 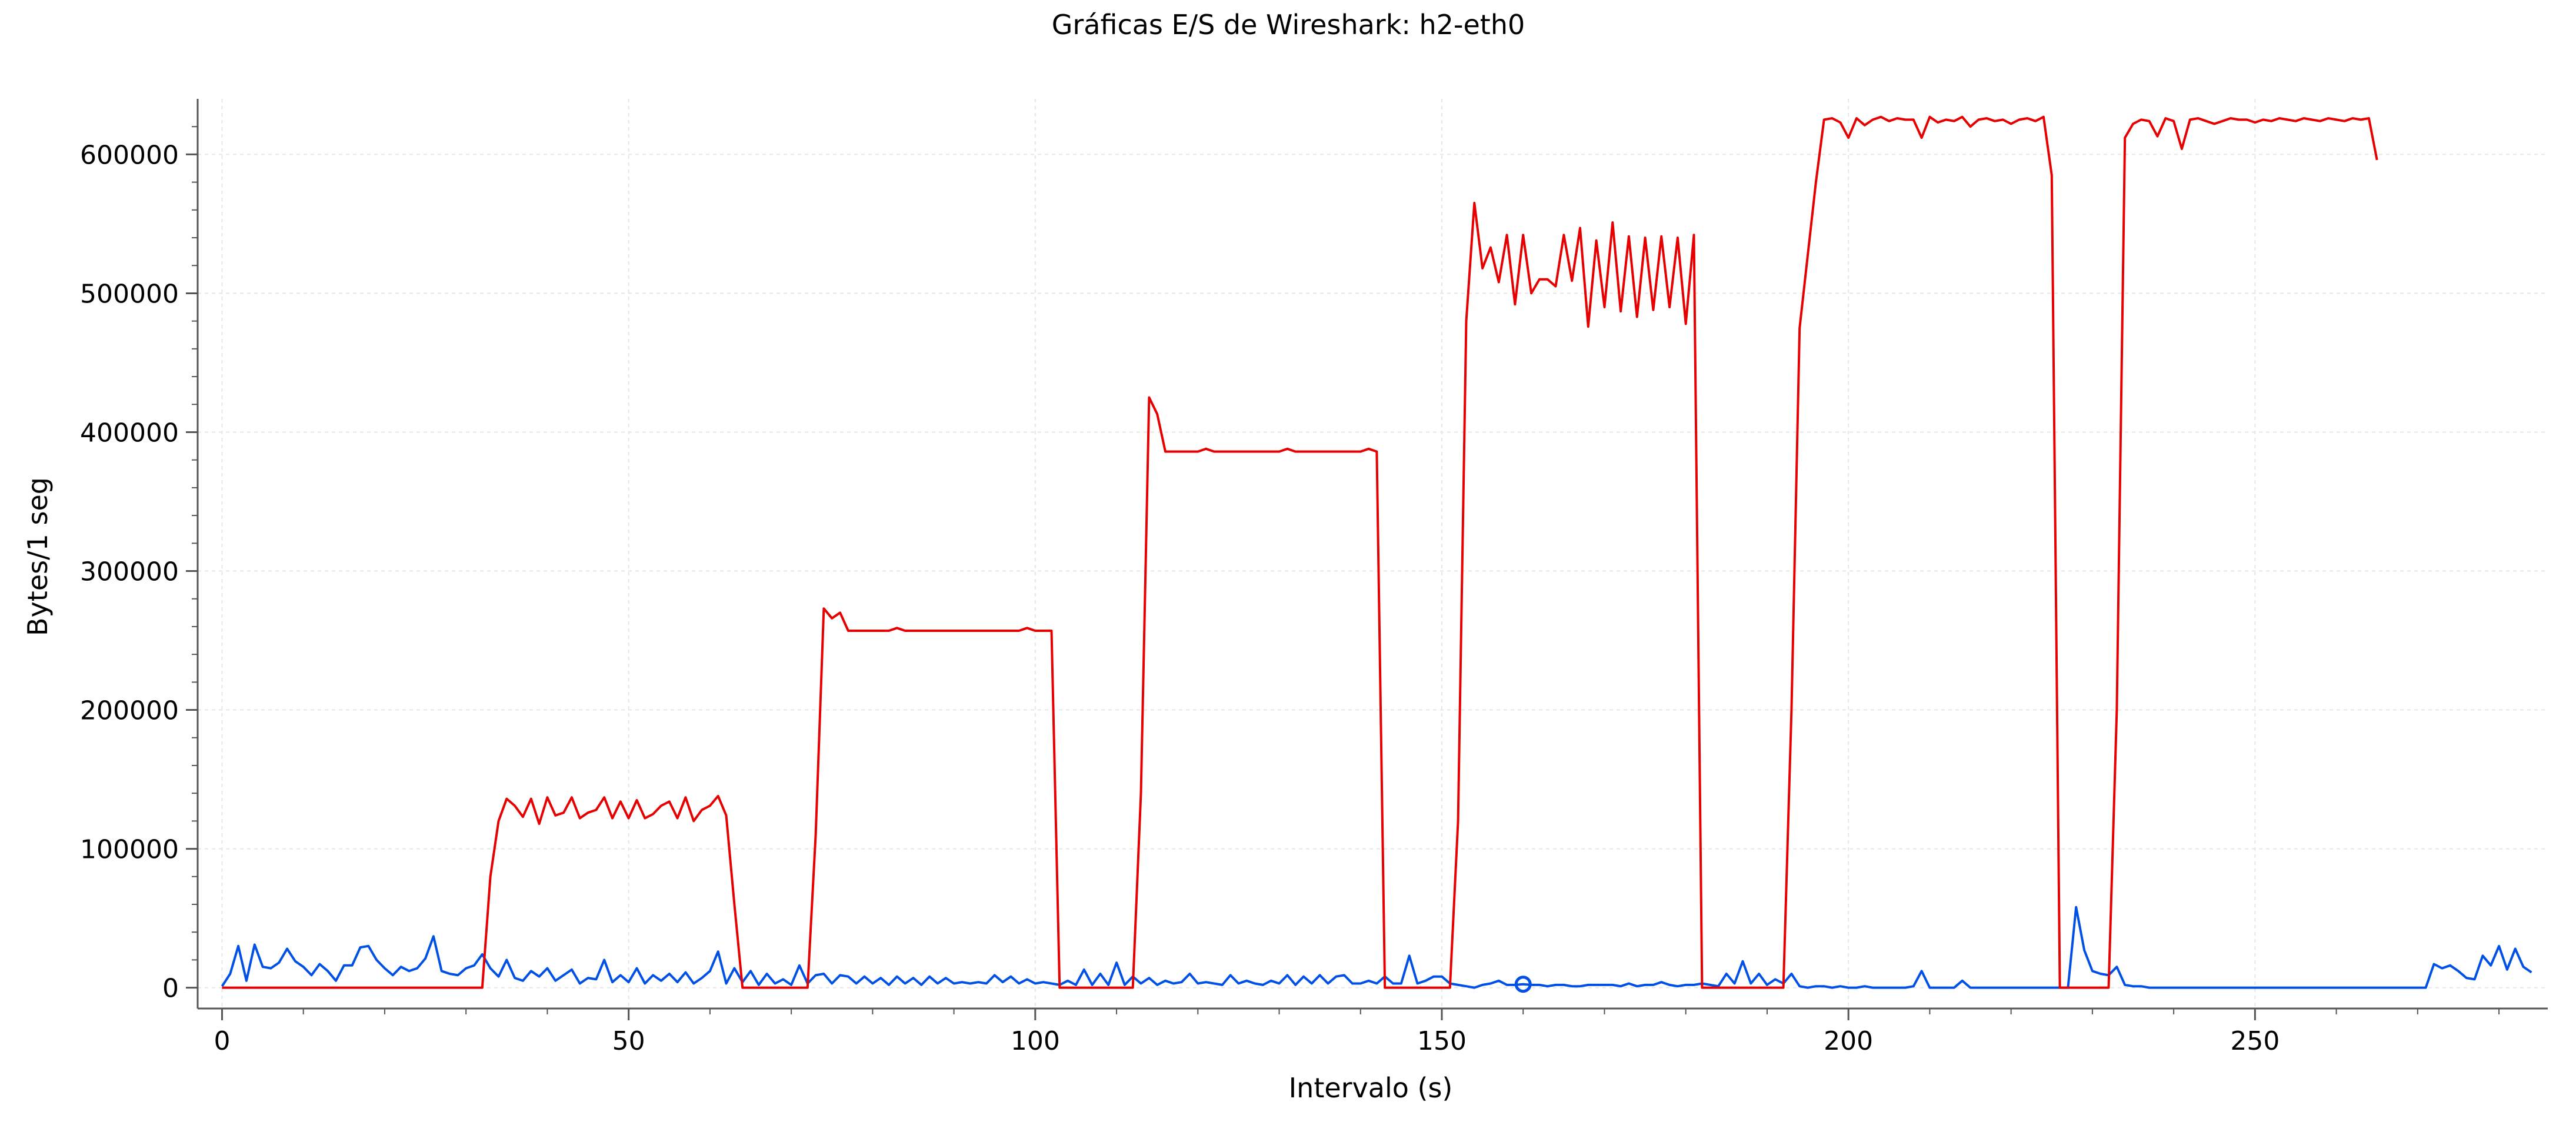 What do you see at coordinates (222, 1041) in the screenshot?
I see `x-tick-label: 0` at bounding box center [222, 1041].